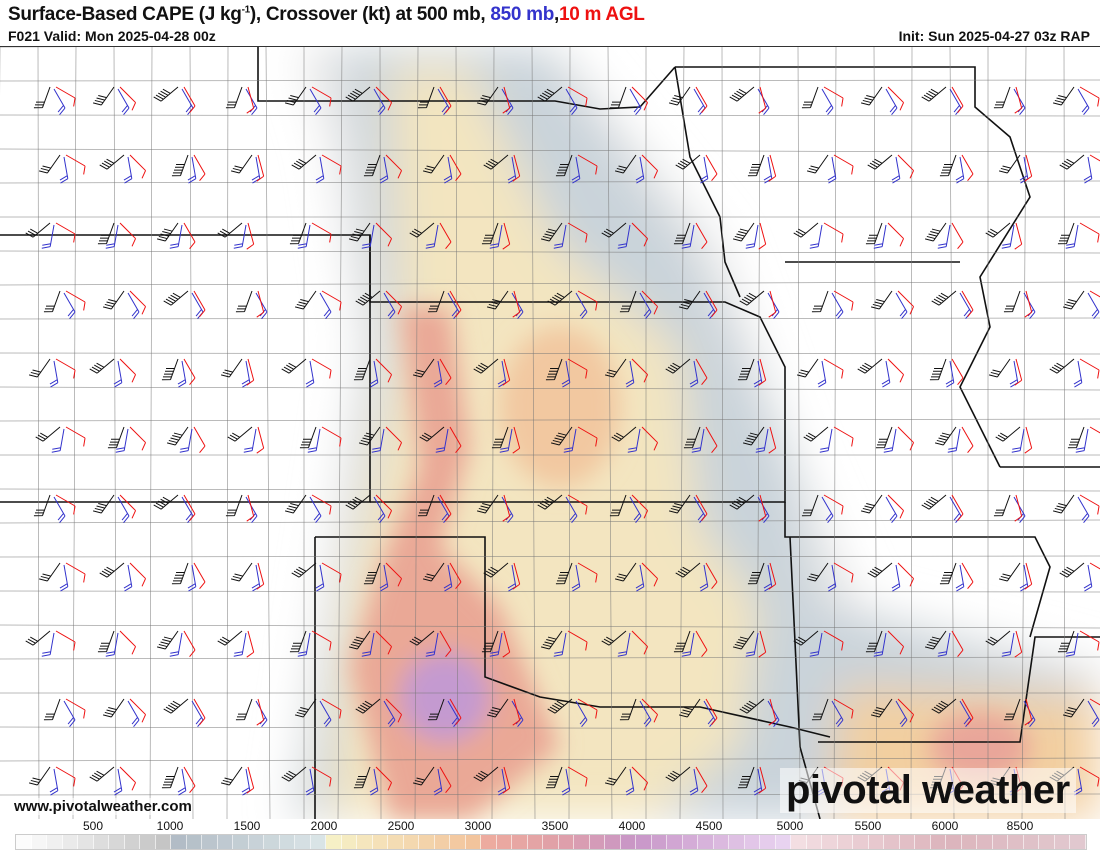 This screenshot has width=1100, height=850. Describe the element at coordinates (401, 826) in the screenshot. I see `colorbar-tick-label: 2500` at that location.